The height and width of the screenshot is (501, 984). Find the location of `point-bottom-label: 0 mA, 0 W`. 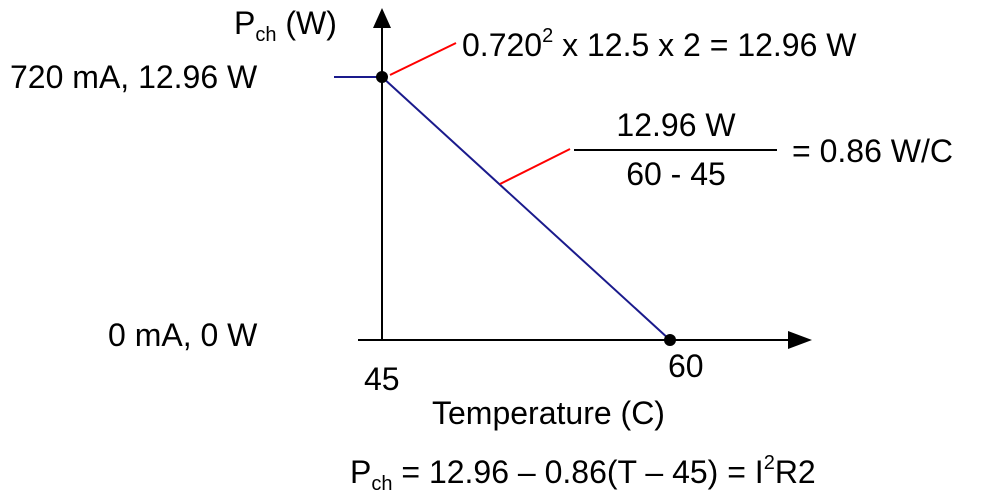

point-bottom-label: 0 mA, 0 W is located at coordinates (183, 335).